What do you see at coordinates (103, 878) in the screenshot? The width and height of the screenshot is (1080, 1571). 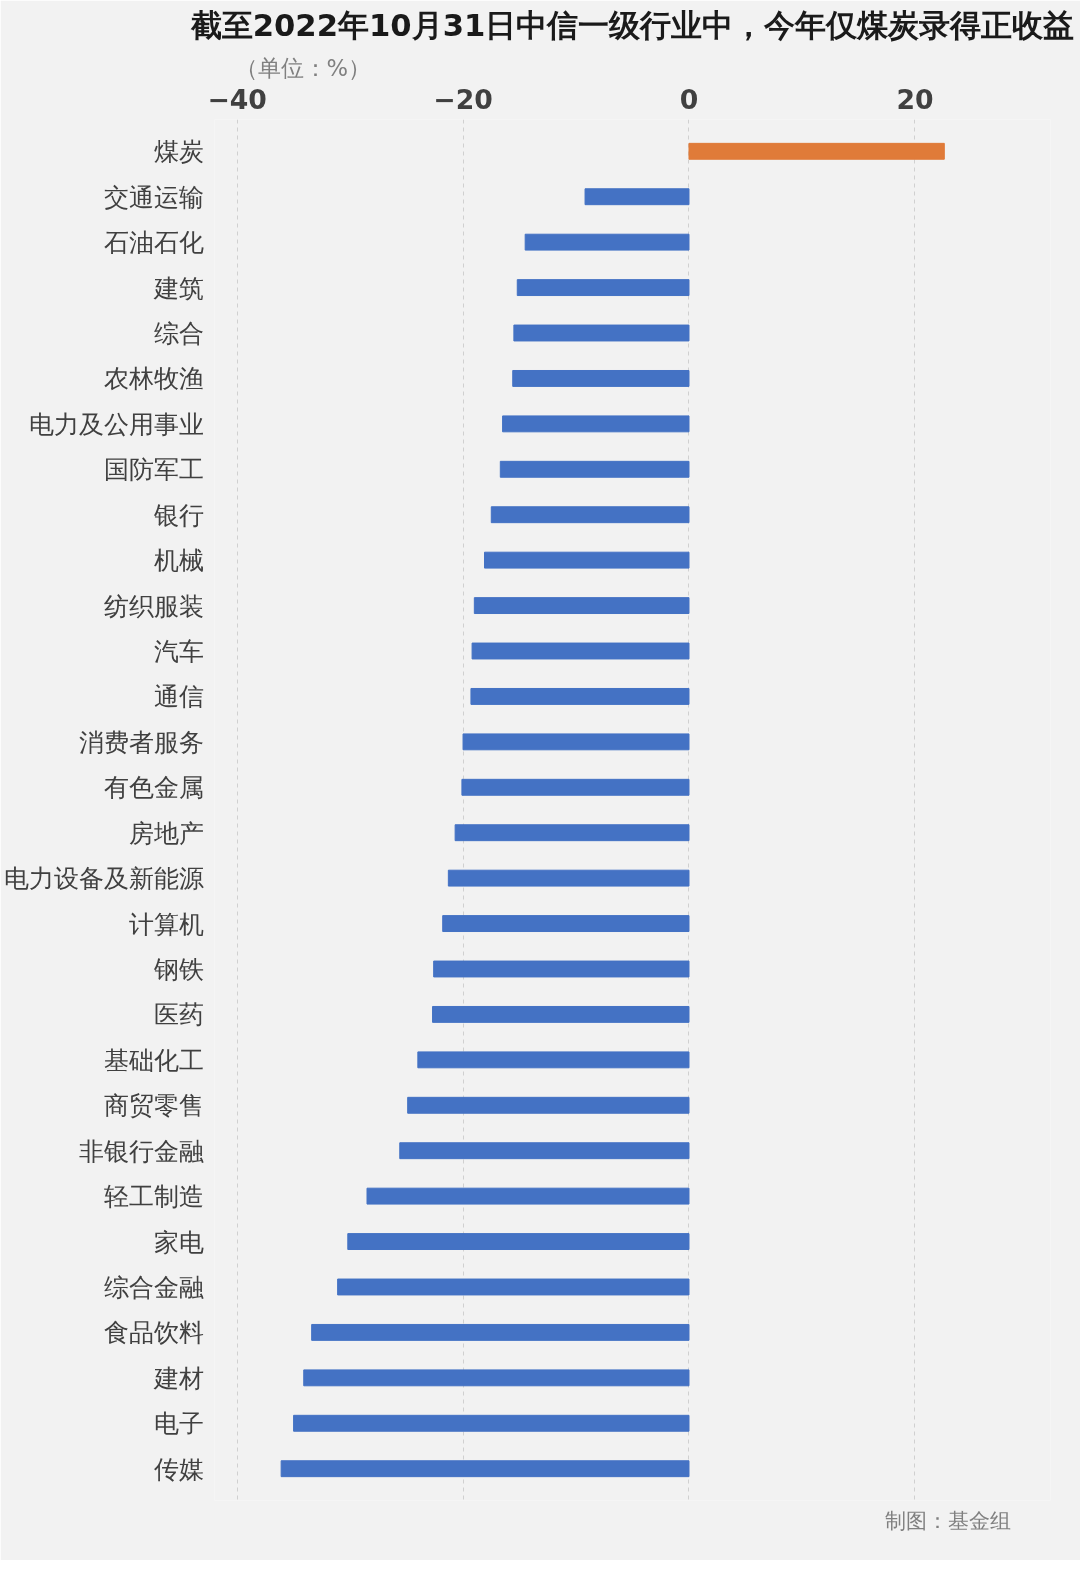 I see `y-tick-label: 电力设备及新能源` at bounding box center [103, 878].